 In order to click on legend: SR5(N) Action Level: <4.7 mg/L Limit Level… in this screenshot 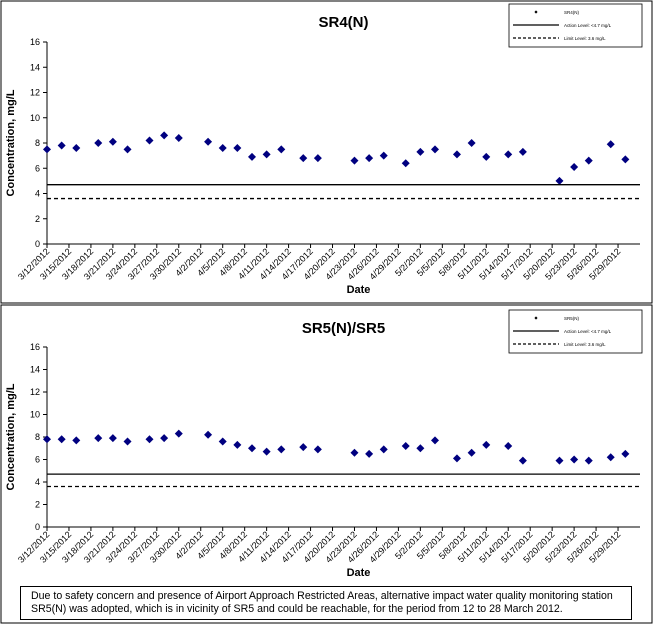, I will do `click(575, 331)`.